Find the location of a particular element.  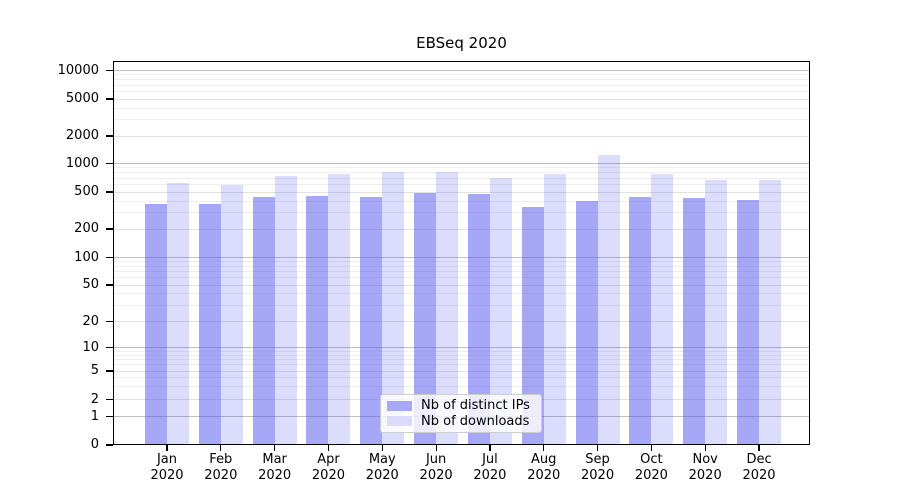

bar-distinct-ips-jul is located at coordinates (478, 319).